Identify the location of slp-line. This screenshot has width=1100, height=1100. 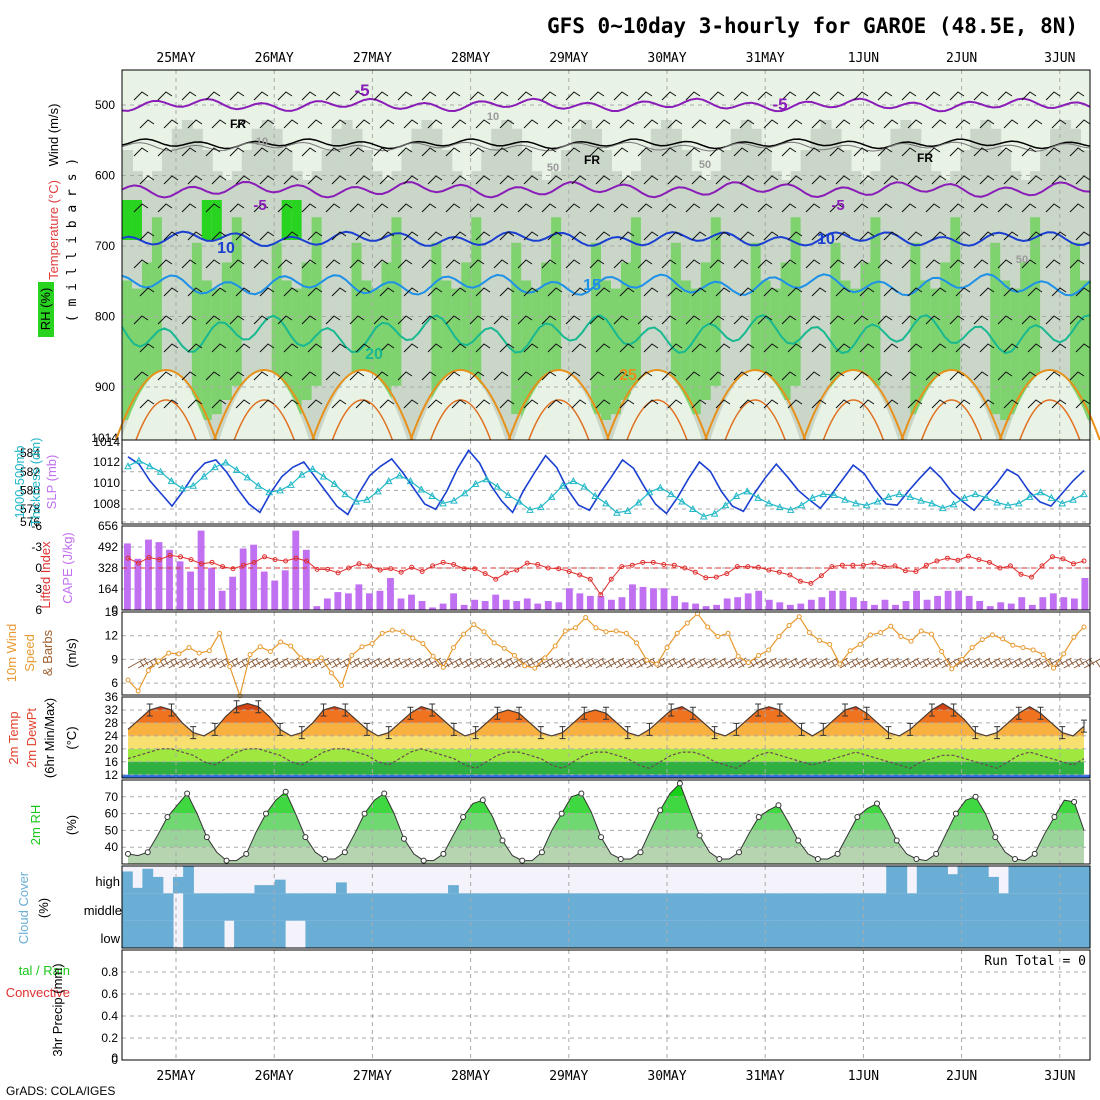
(606, 482).